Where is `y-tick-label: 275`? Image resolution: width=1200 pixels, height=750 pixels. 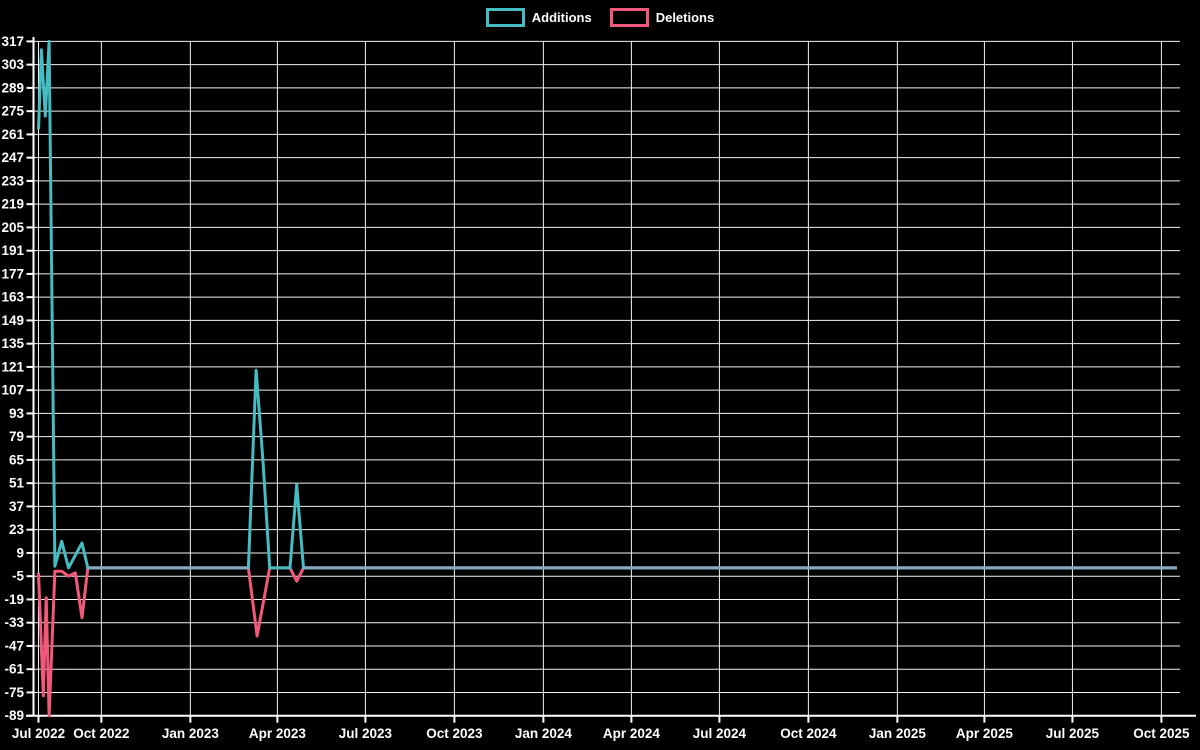 y-tick-label: 275 is located at coordinates (12, 111).